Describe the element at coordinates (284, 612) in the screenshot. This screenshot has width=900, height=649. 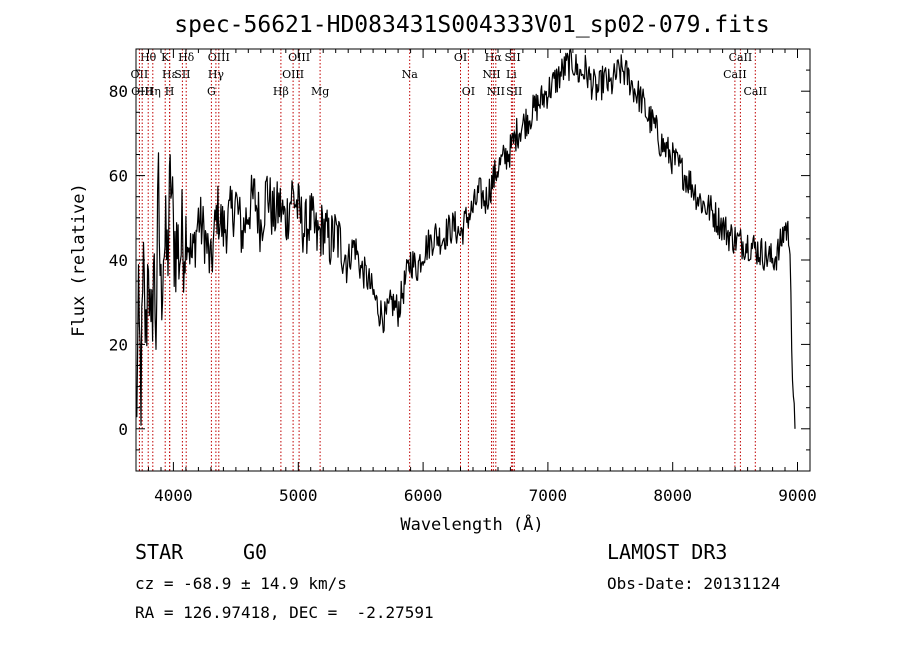
I see `coordinates: RA = 126.97418, DEC = -2.27591` at that location.